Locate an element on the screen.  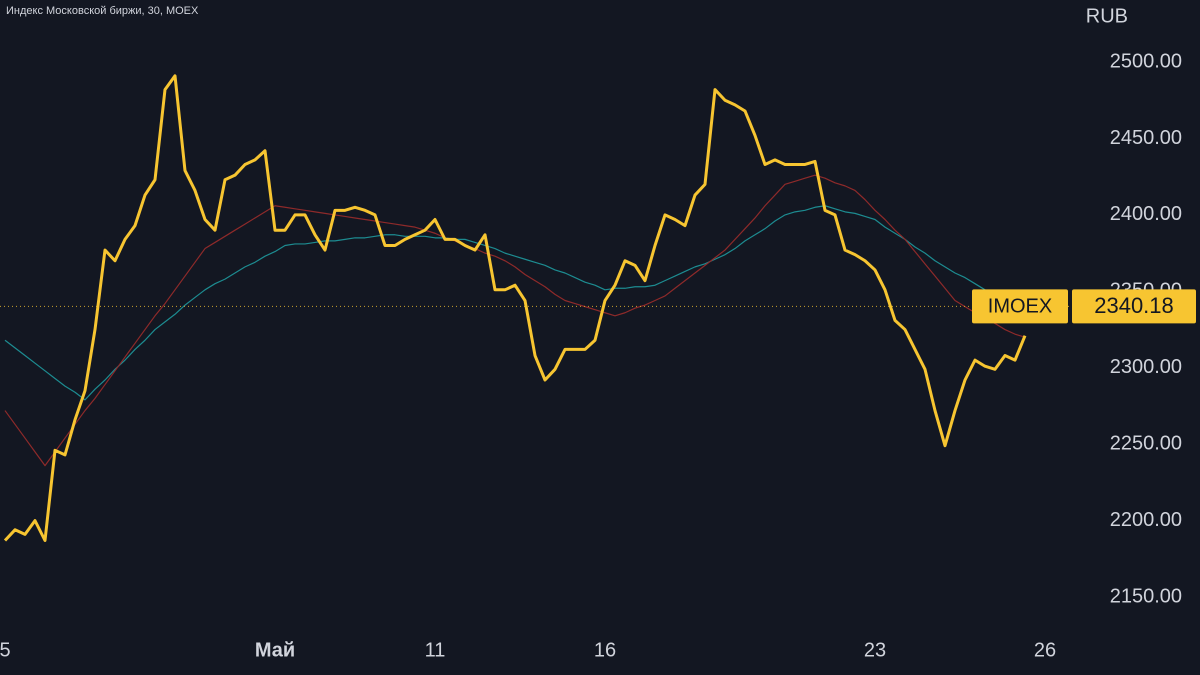
x-tick-label: 26 is located at coordinates (1045, 650).